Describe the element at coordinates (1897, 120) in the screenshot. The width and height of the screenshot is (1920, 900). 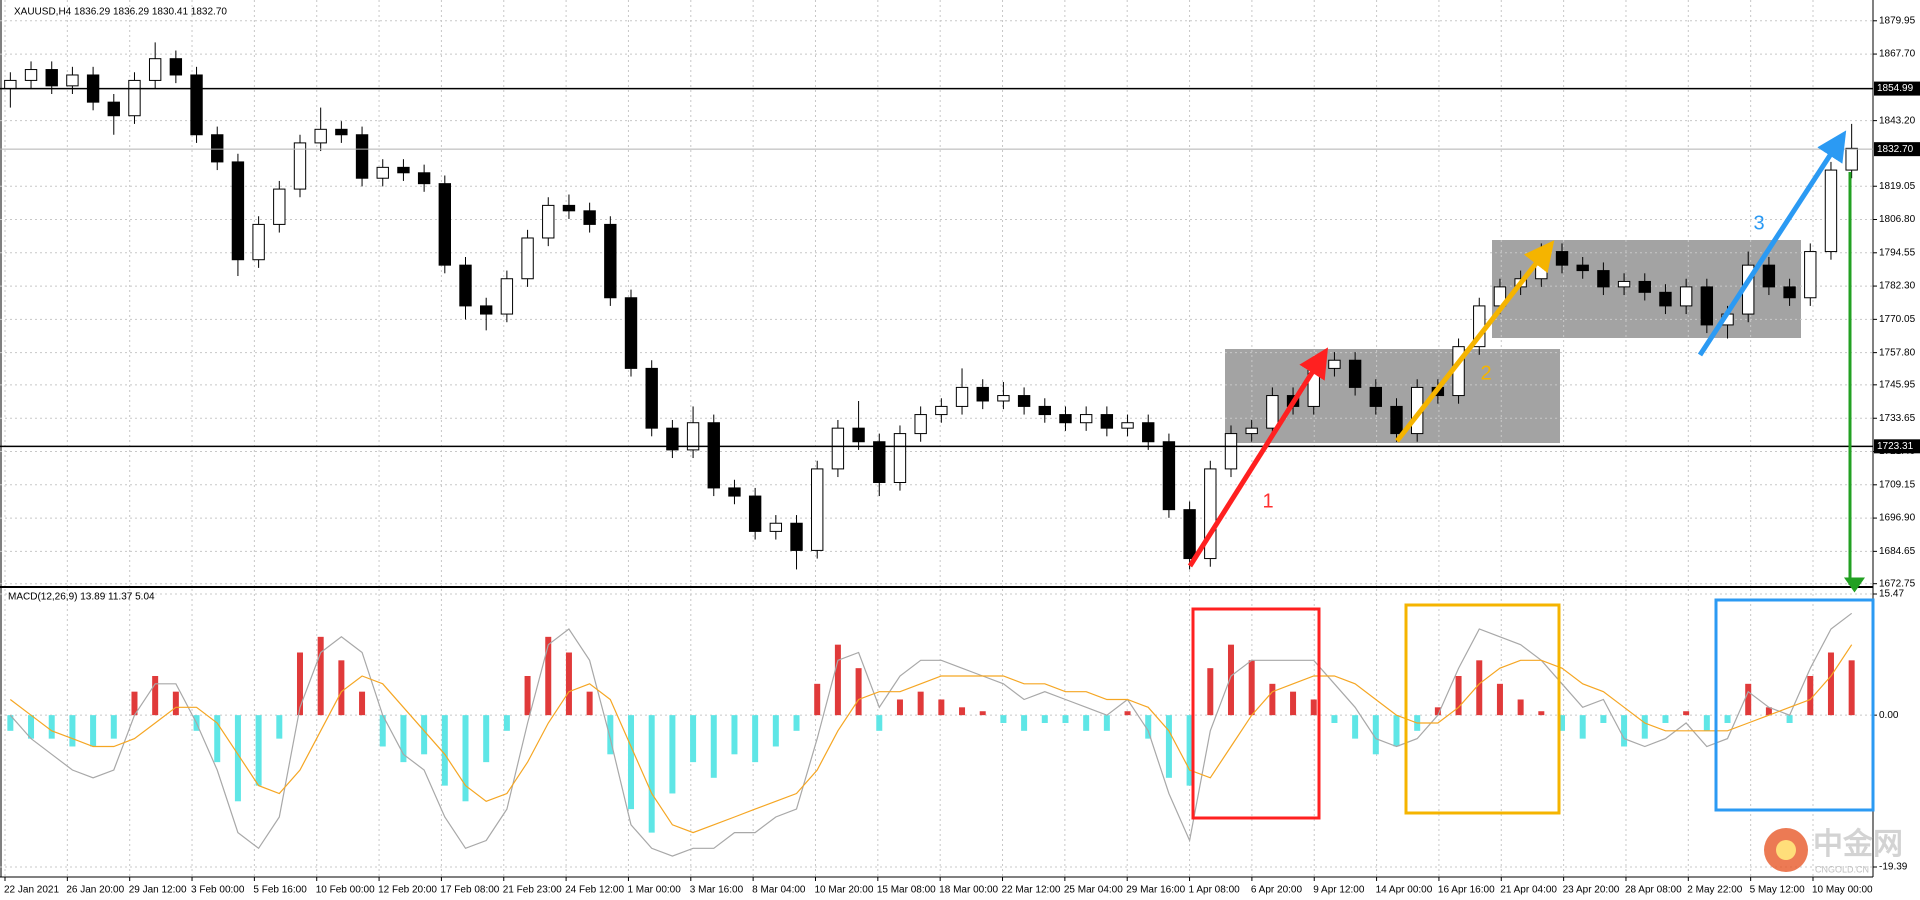
I see `y-tick-label: 1843.20` at that location.